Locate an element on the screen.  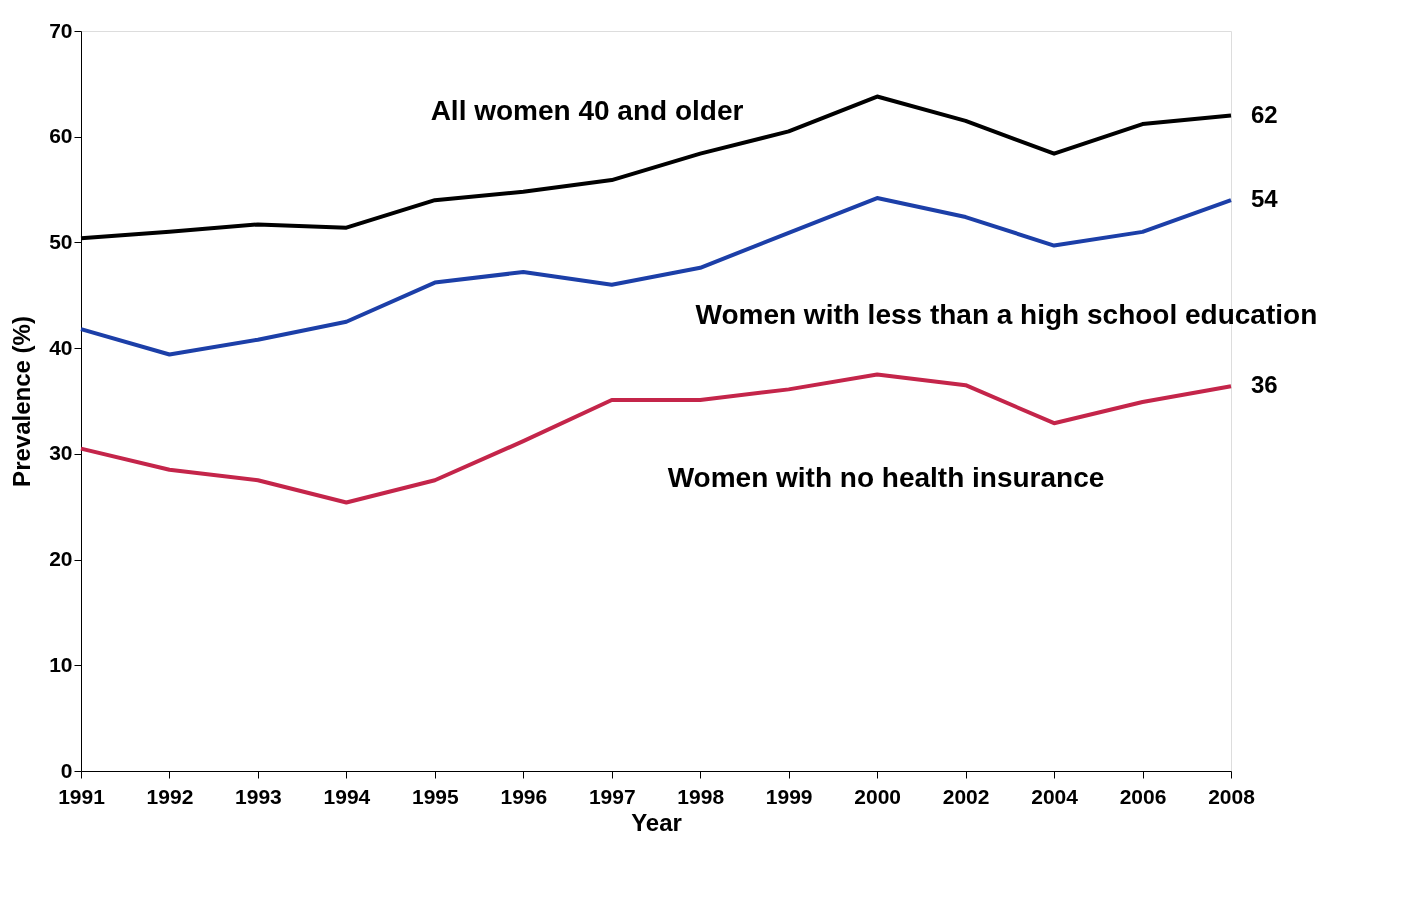
data-label: 36 is located at coordinates (1264, 385).